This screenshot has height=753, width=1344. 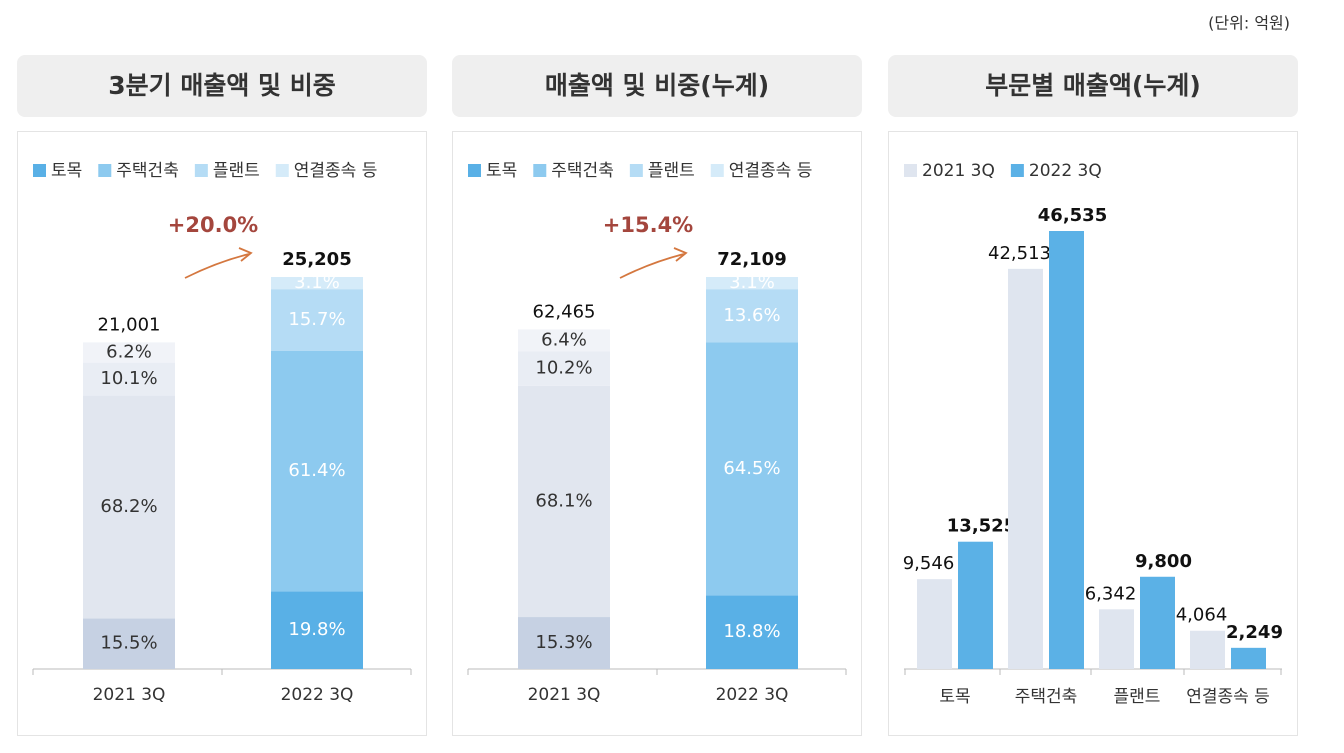 What do you see at coordinates (751, 259) in the screenshot?
I see `total-label: 72,109` at bounding box center [751, 259].